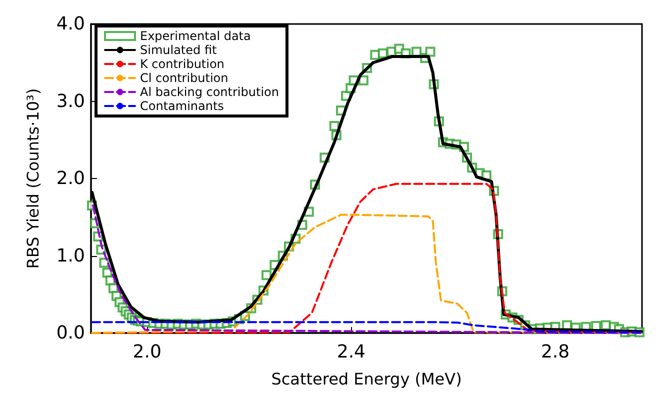  Describe the element at coordinates (70, 255) in the screenshot. I see `y-tick-label: 1.0` at that location.